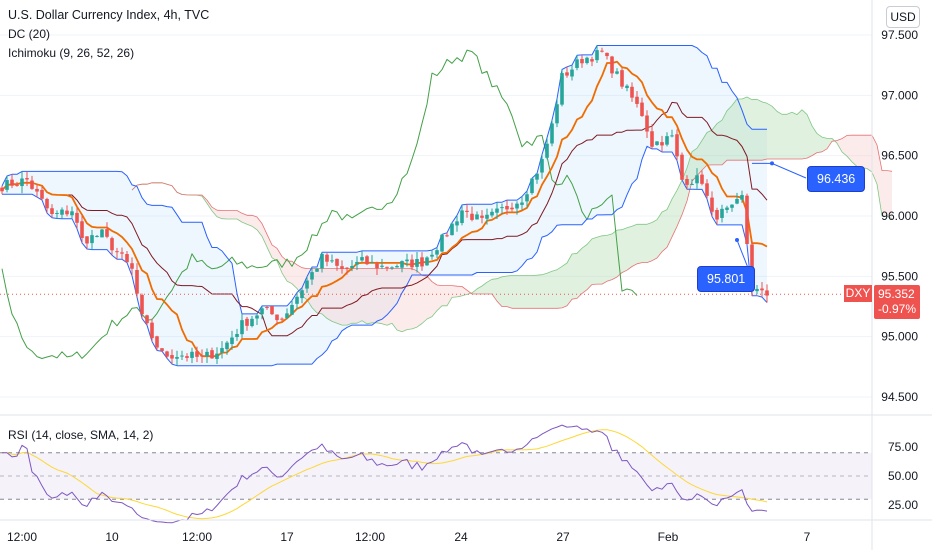 This screenshot has width=932, height=550. Describe the element at coordinates (385, 474) in the screenshot. I see `rsi-ma-line` at that location.